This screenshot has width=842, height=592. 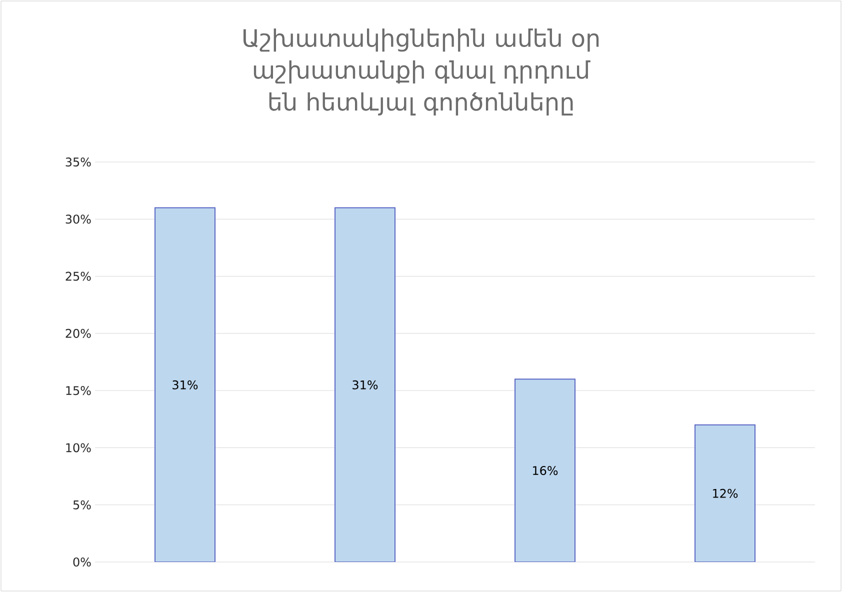 What do you see at coordinates (78, 333) in the screenshot?
I see `y-tick-label: 20%` at bounding box center [78, 333].